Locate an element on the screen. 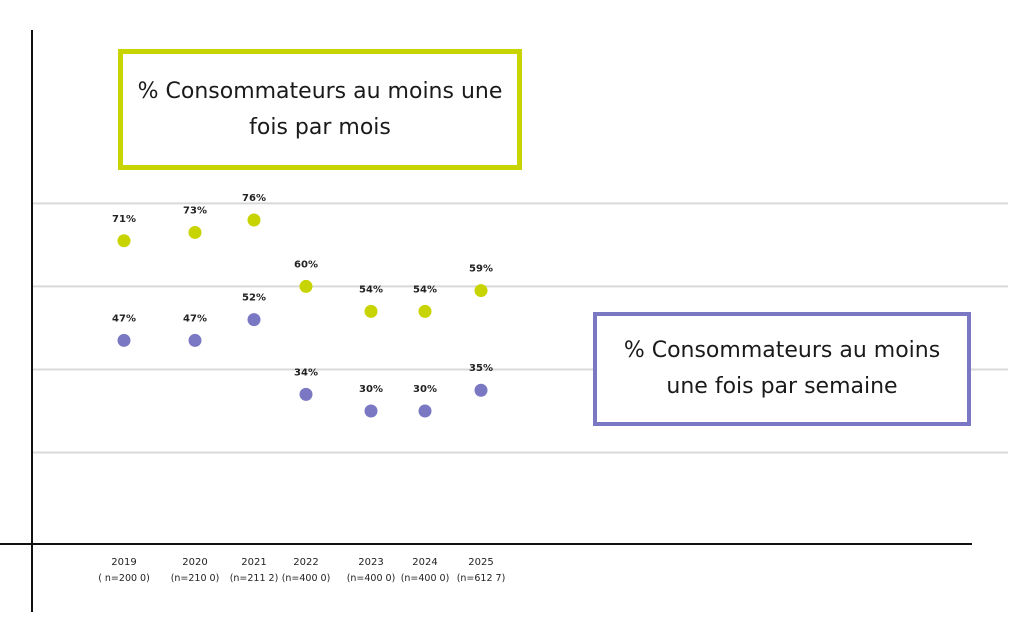 The height and width of the screenshot is (628, 1024). x-tick-label: 2019 is located at coordinates (123, 562).